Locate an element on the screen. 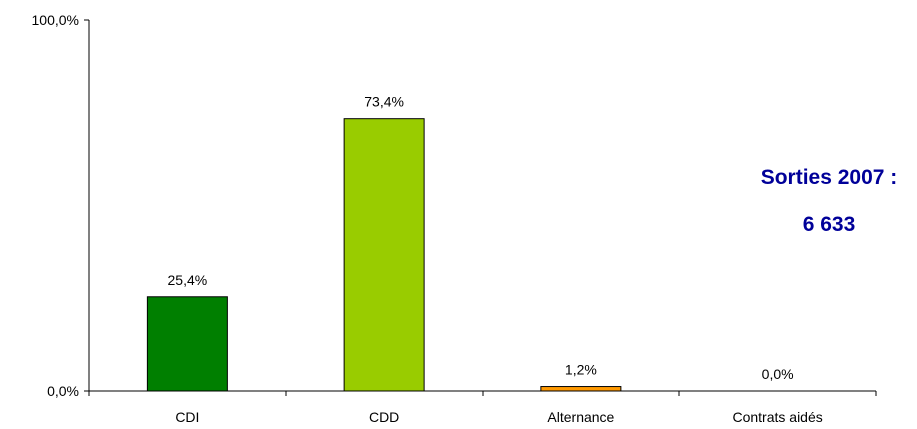 This screenshot has width=917, height=429. x-tick-label: CDD is located at coordinates (384, 417).